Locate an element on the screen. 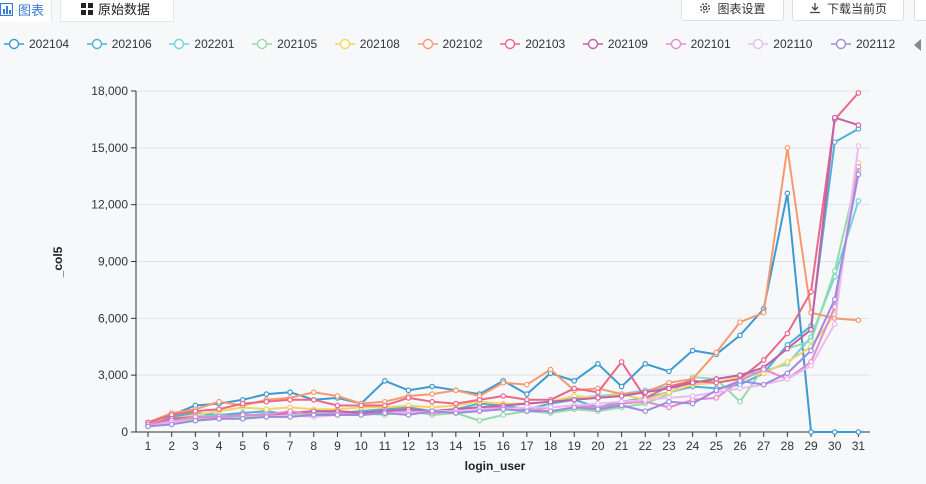  legend-label: 202104 is located at coordinates (49, 44).